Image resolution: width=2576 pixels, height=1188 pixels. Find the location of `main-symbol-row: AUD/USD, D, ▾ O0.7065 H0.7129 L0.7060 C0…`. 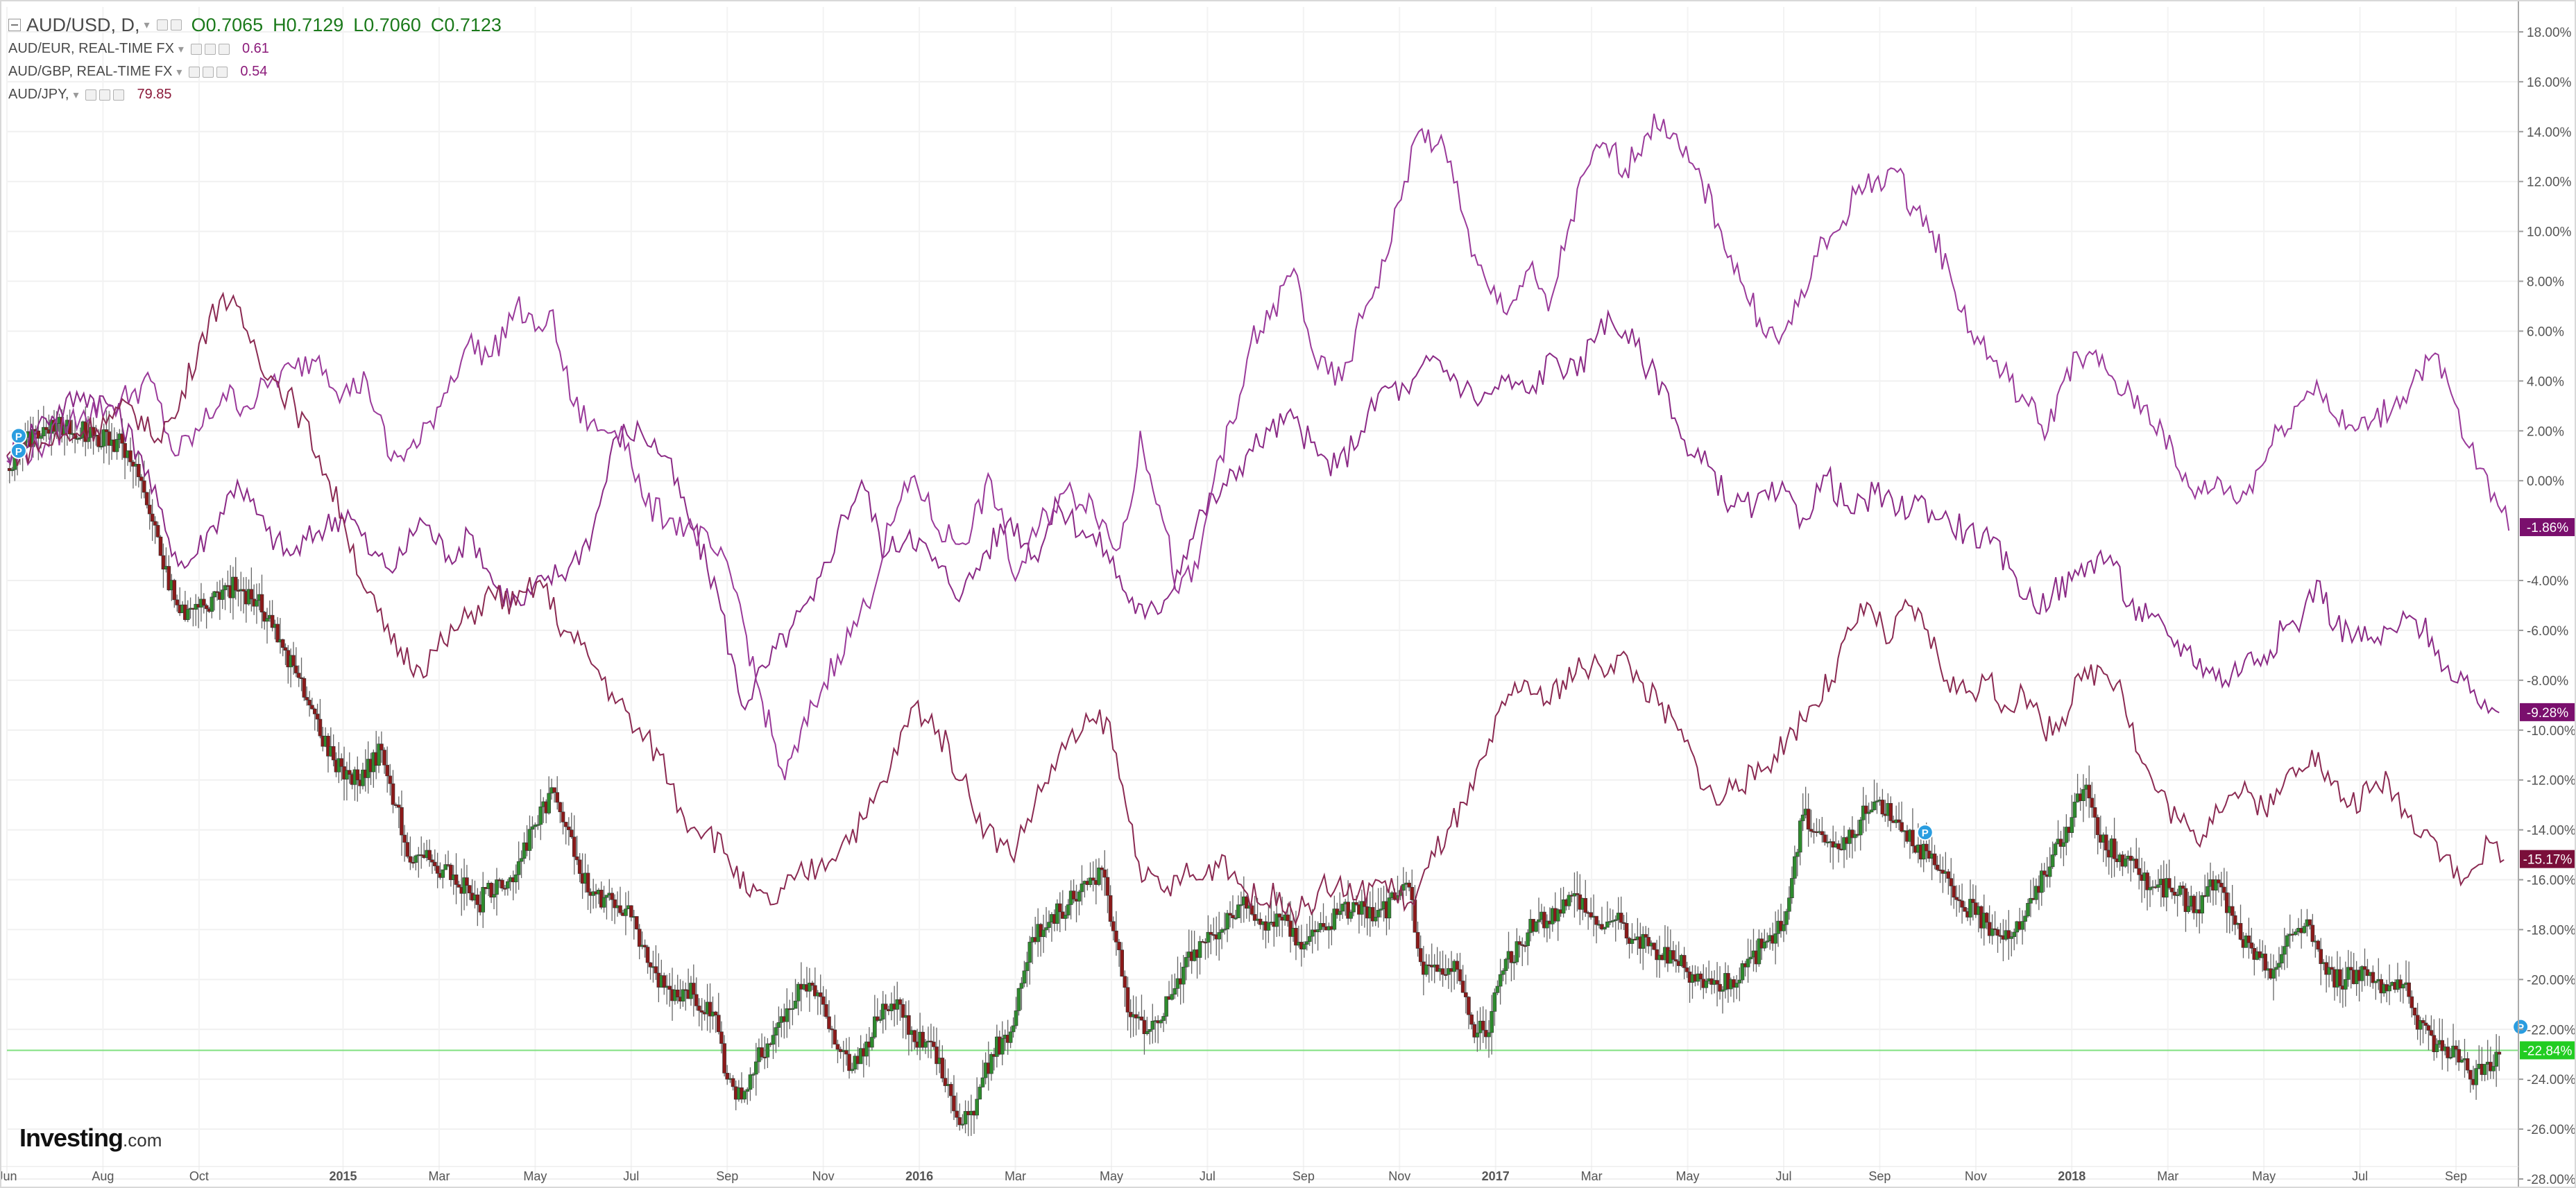

main-symbol-row: AUD/USD, D, ▾ O0.7065 H0.7129 L0.7060 C0… is located at coordinates (259, 24).